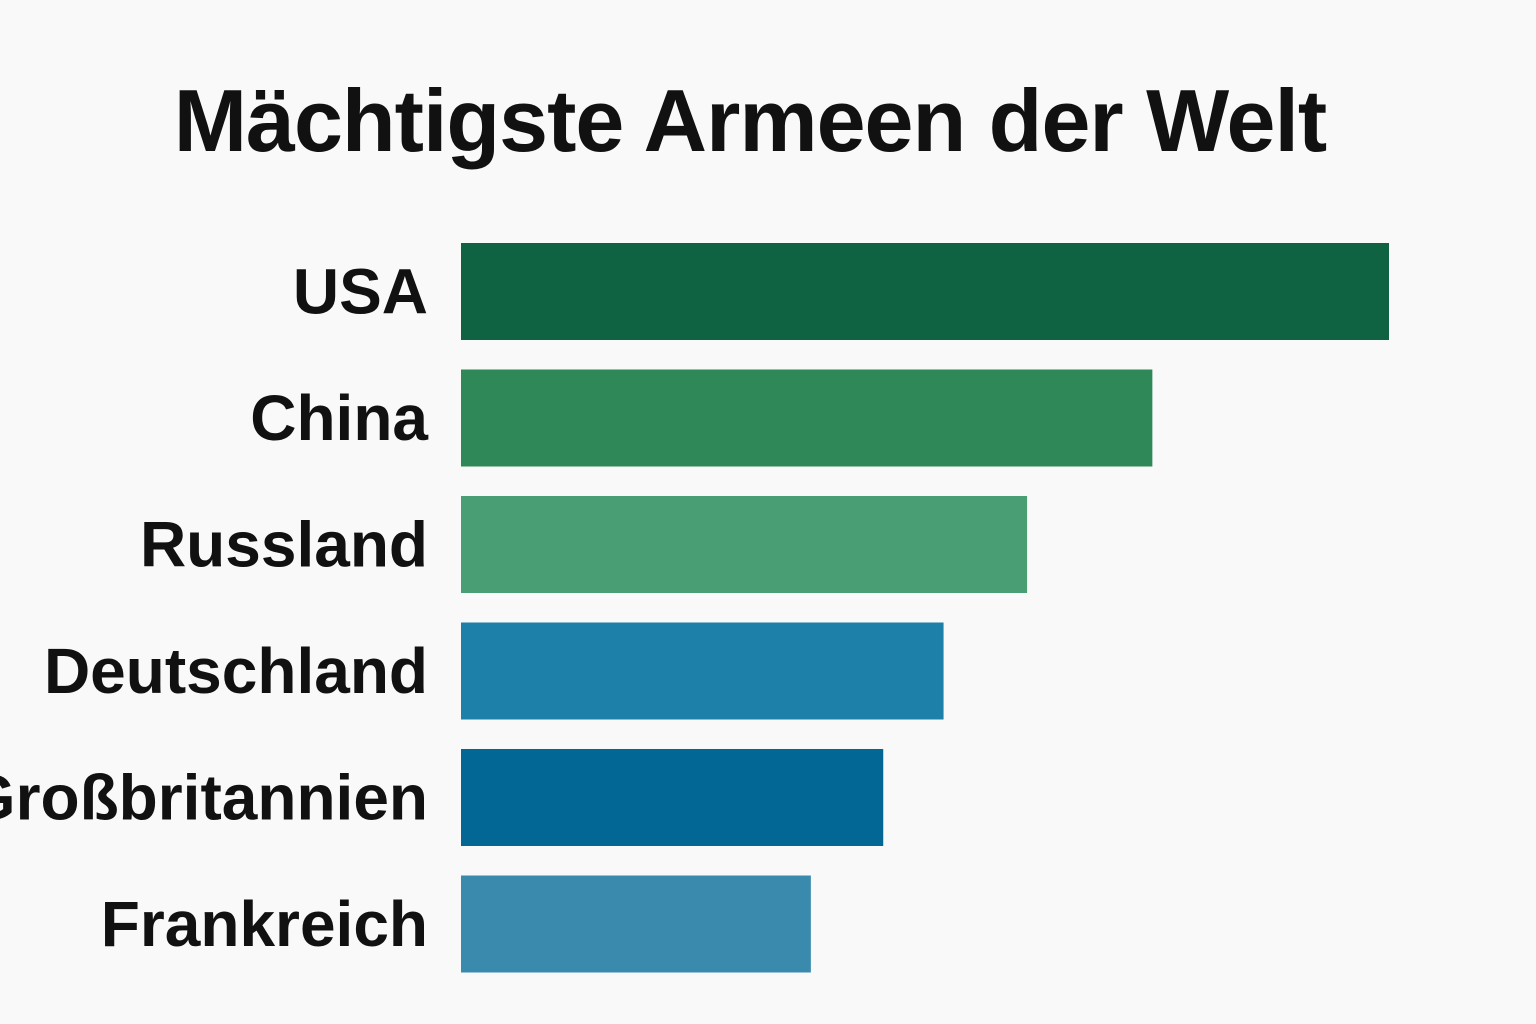 The image size is (1536, 1024). I want to click on category-label: Russland, so click(284, 545).